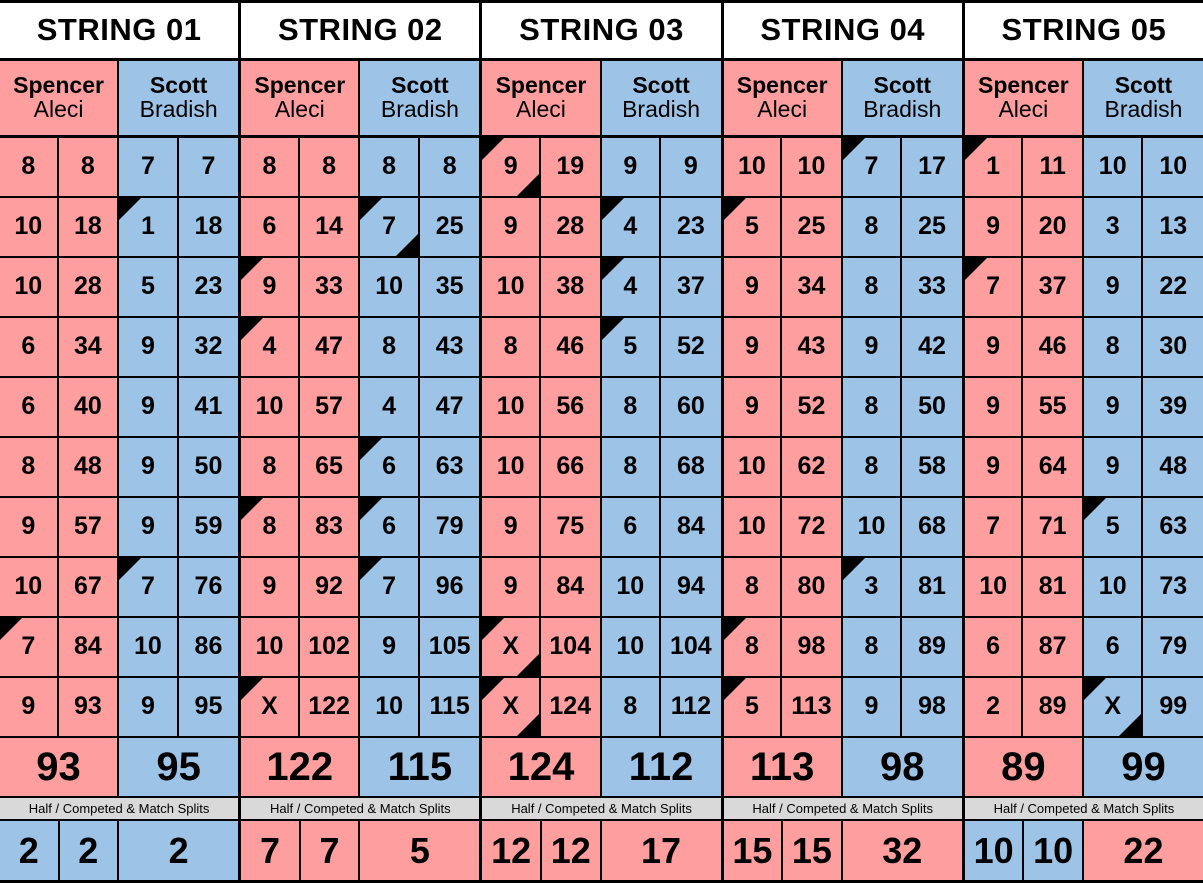 This screenshot has width=1203, height=883. What do you see at coordinates (301, 767) in the screenshot?
I see `final-total-left: 122` at bounding box center [301, 767].